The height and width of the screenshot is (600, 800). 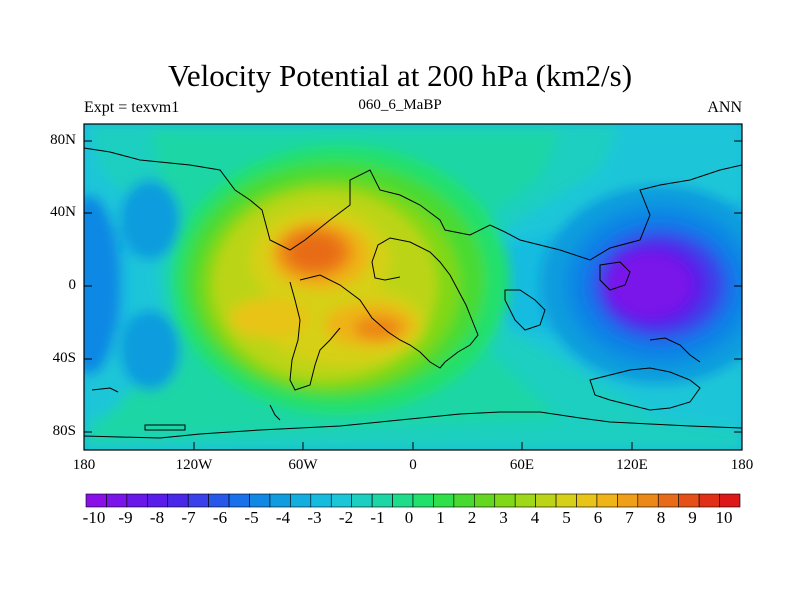 What do you see at coordinates (132, 107) in the screenshot?
I see `experiment-label: Expt = texvm1` at bounding box center [132, 107].